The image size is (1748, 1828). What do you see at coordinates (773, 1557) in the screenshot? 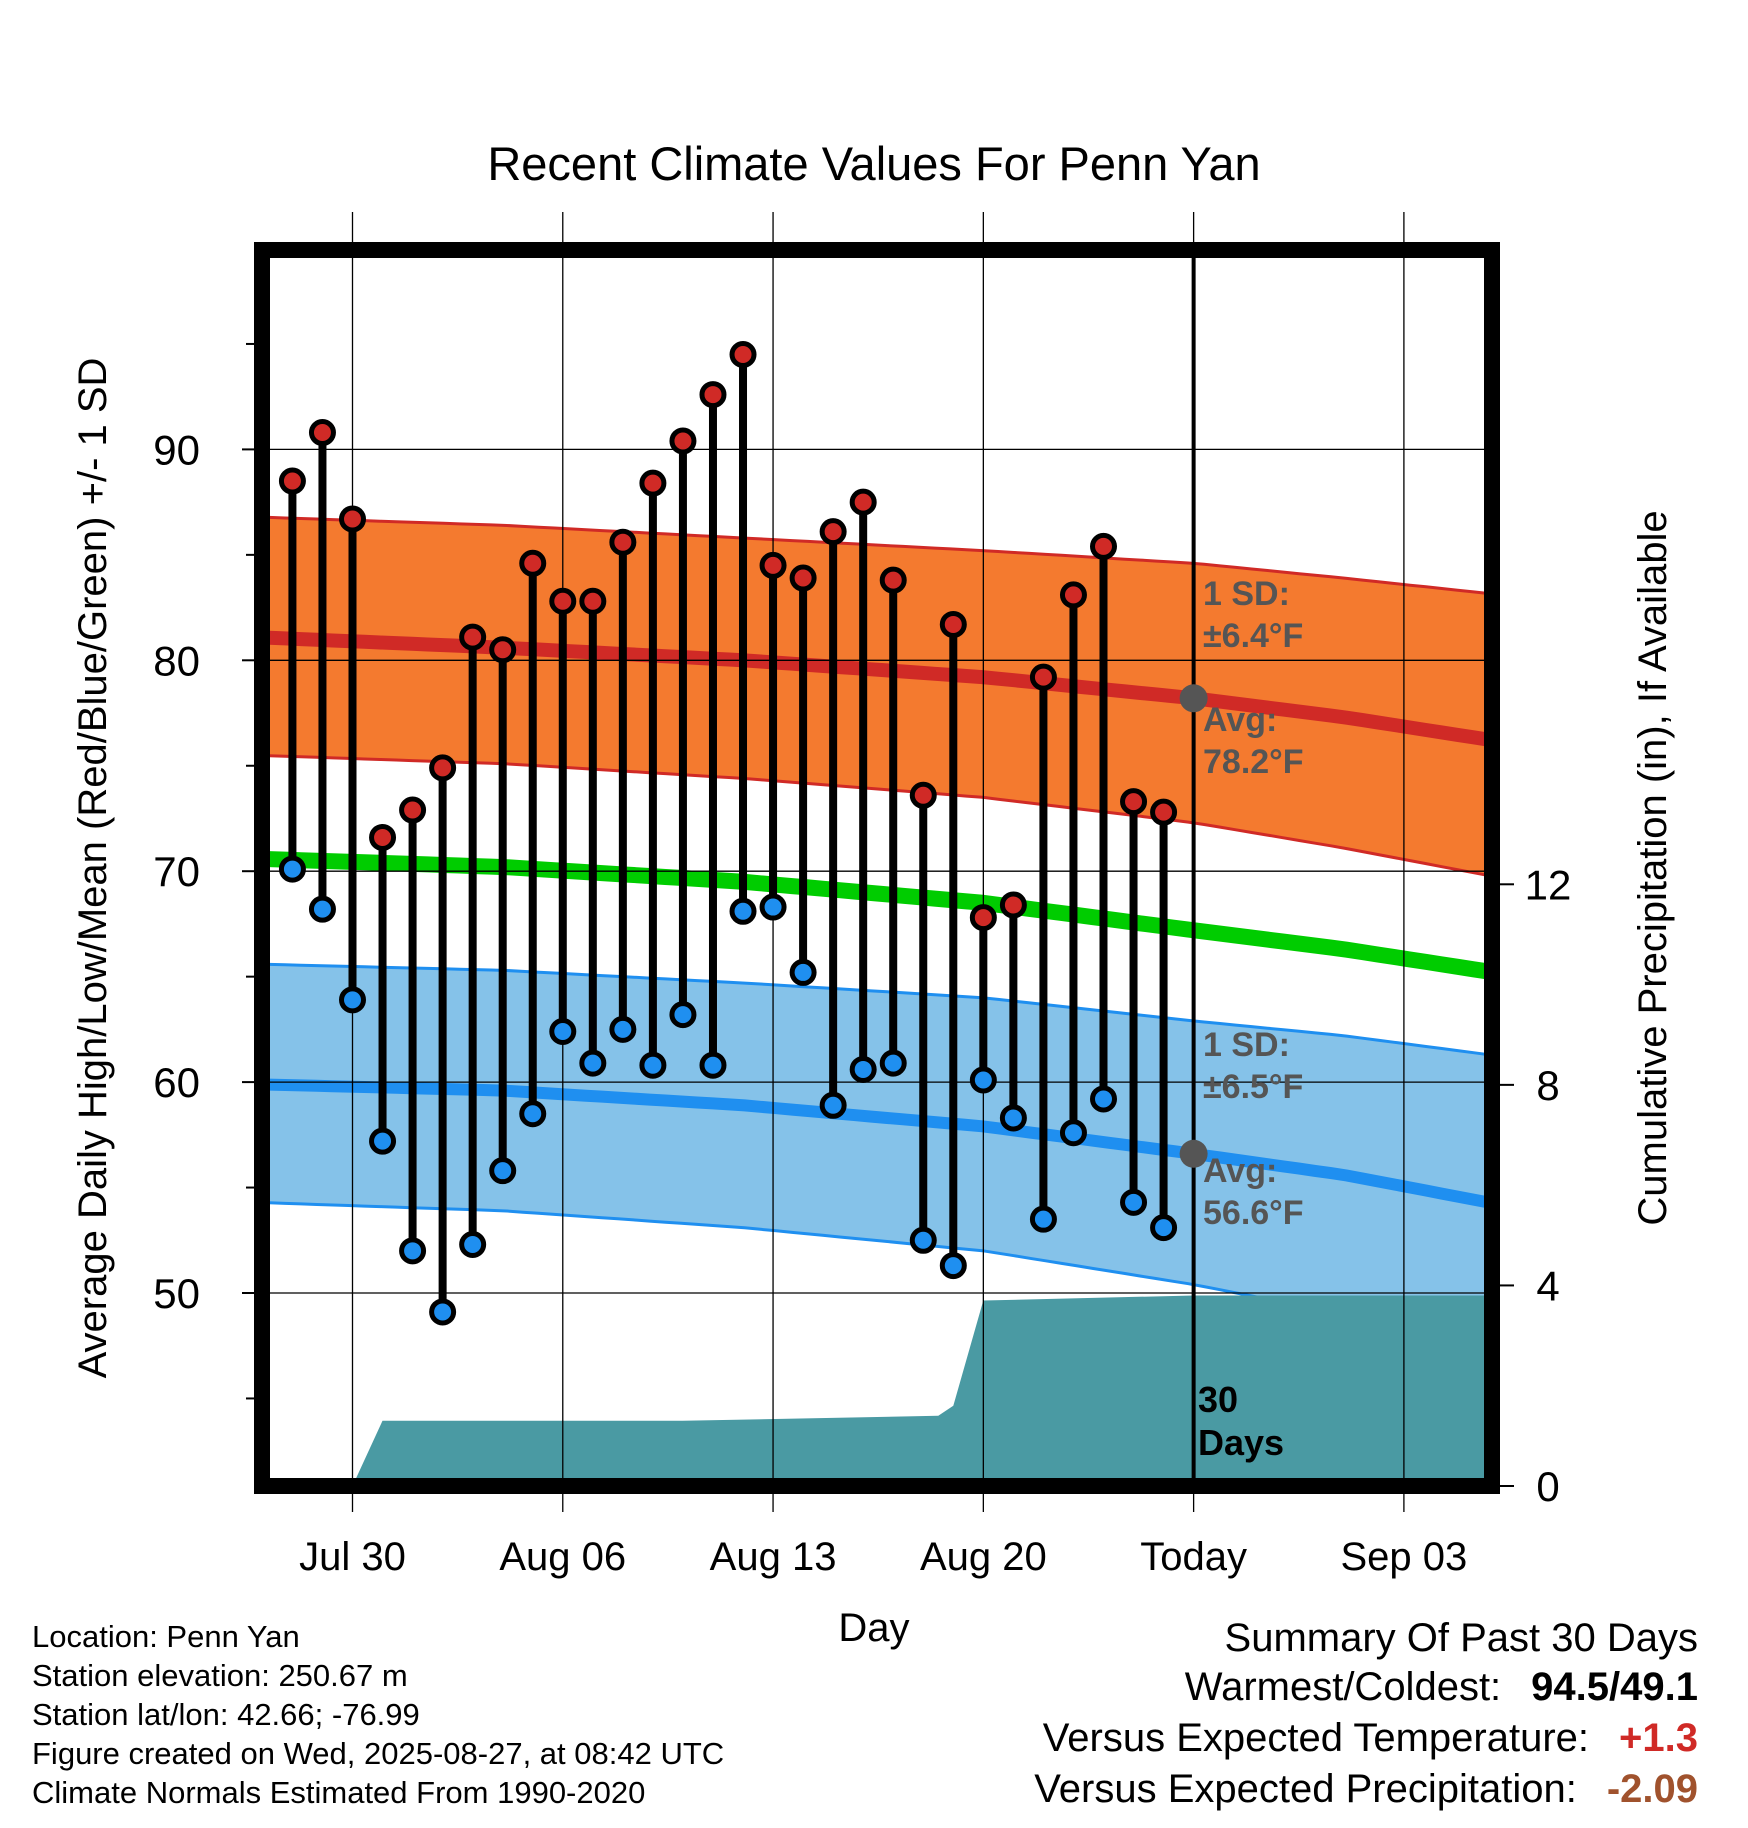
I see `x-tick-label: Aug 13` at bounding box center [773, 1557].